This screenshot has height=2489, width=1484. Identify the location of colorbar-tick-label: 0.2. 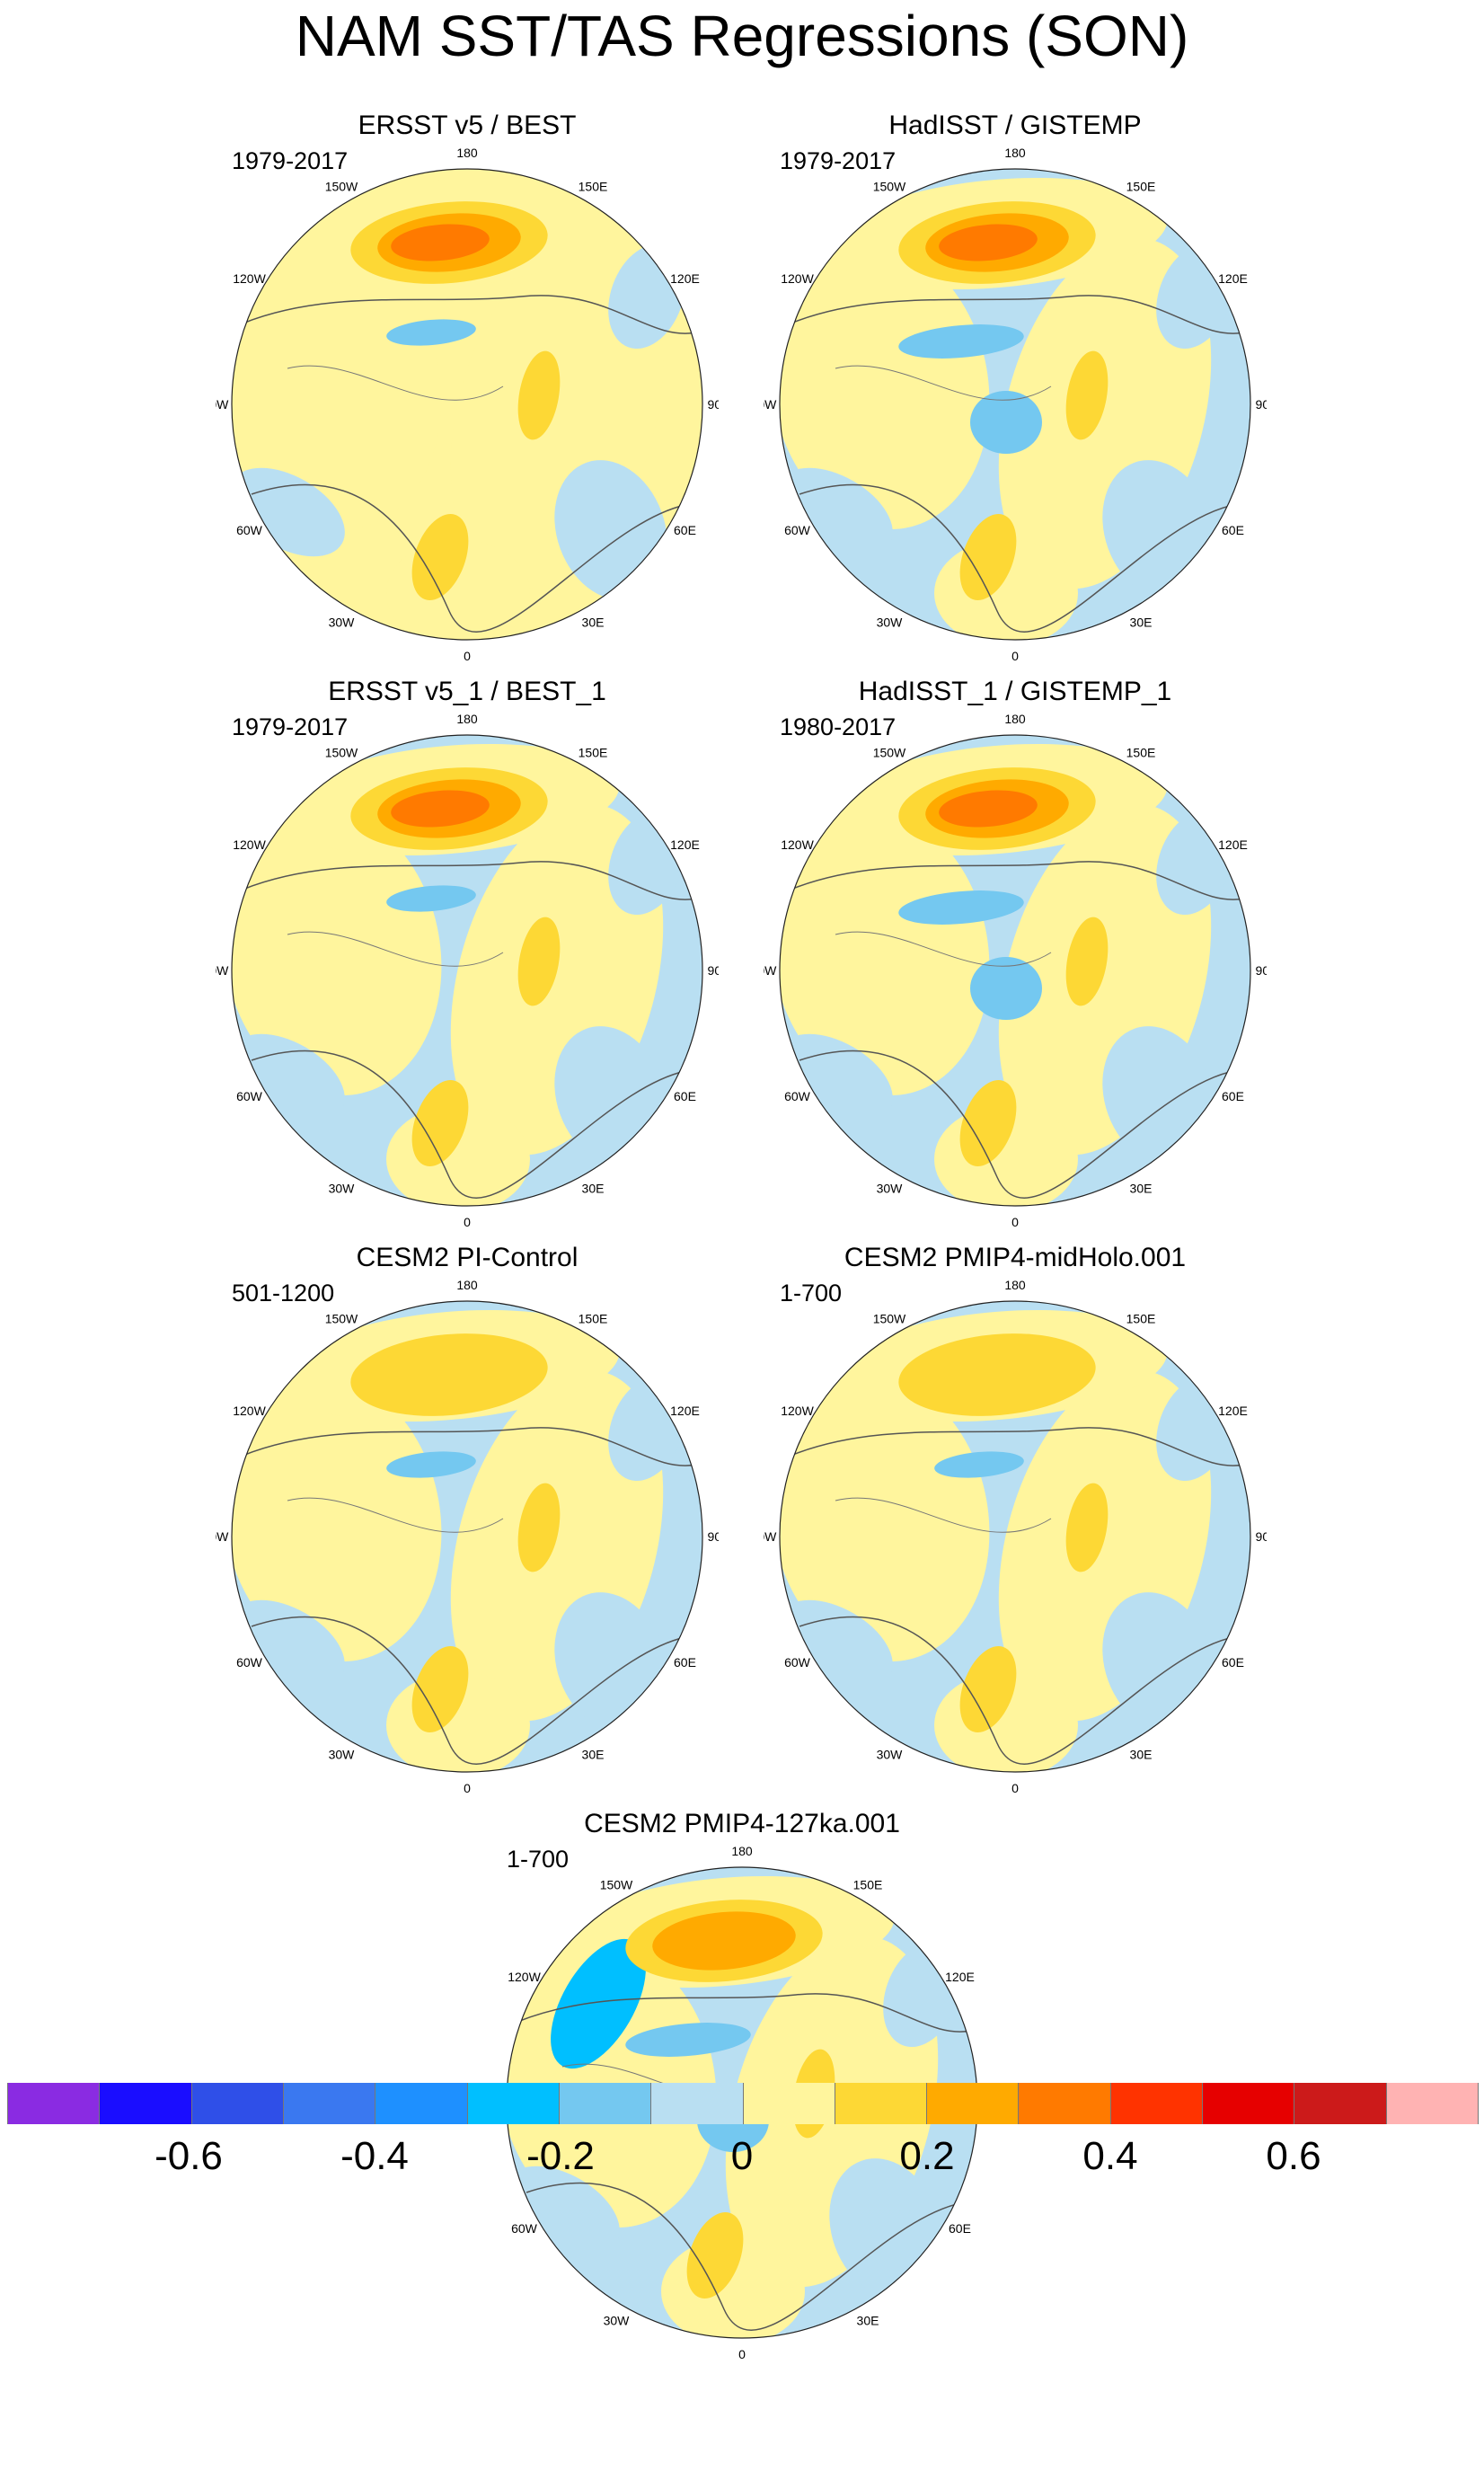
(927, 2156).